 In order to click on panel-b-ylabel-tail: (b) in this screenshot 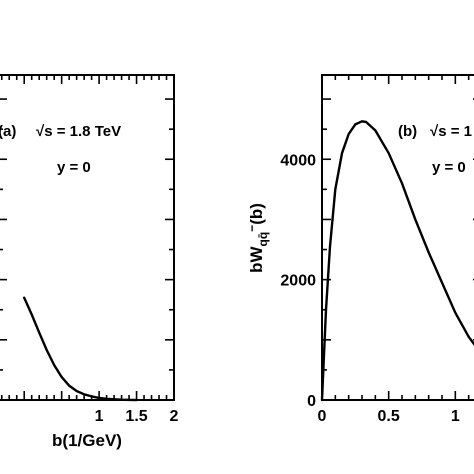, I will do `click(256, 214)`.